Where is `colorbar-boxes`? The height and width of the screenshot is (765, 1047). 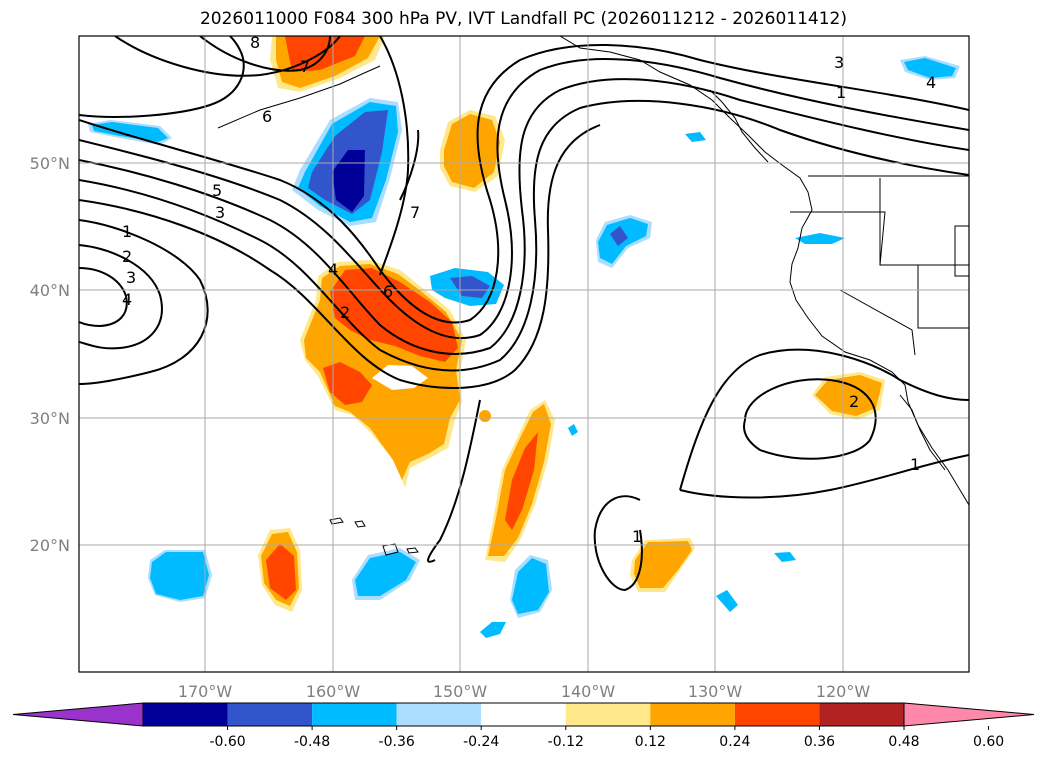 colorbar-boxes is located at coordinates (523, 714).